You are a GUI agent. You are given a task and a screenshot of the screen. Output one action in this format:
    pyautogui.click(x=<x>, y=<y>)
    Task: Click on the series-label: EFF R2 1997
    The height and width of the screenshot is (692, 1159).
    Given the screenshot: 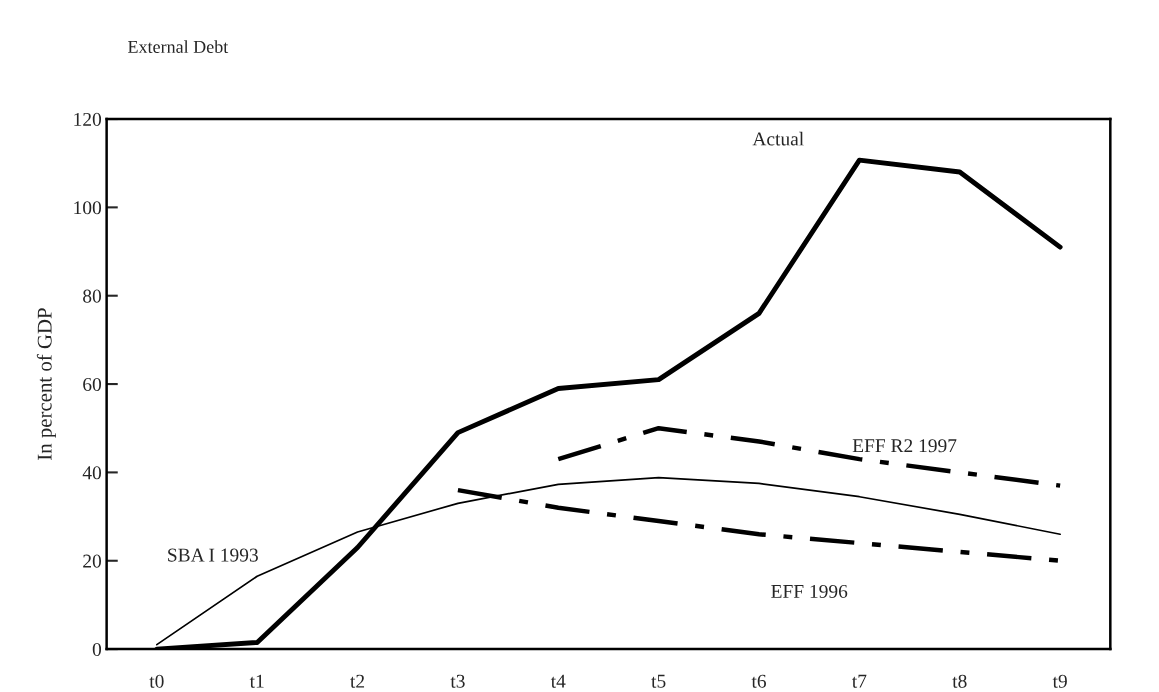 What is the action you would take?
    pyautogui.click(x=904, y=446)
    